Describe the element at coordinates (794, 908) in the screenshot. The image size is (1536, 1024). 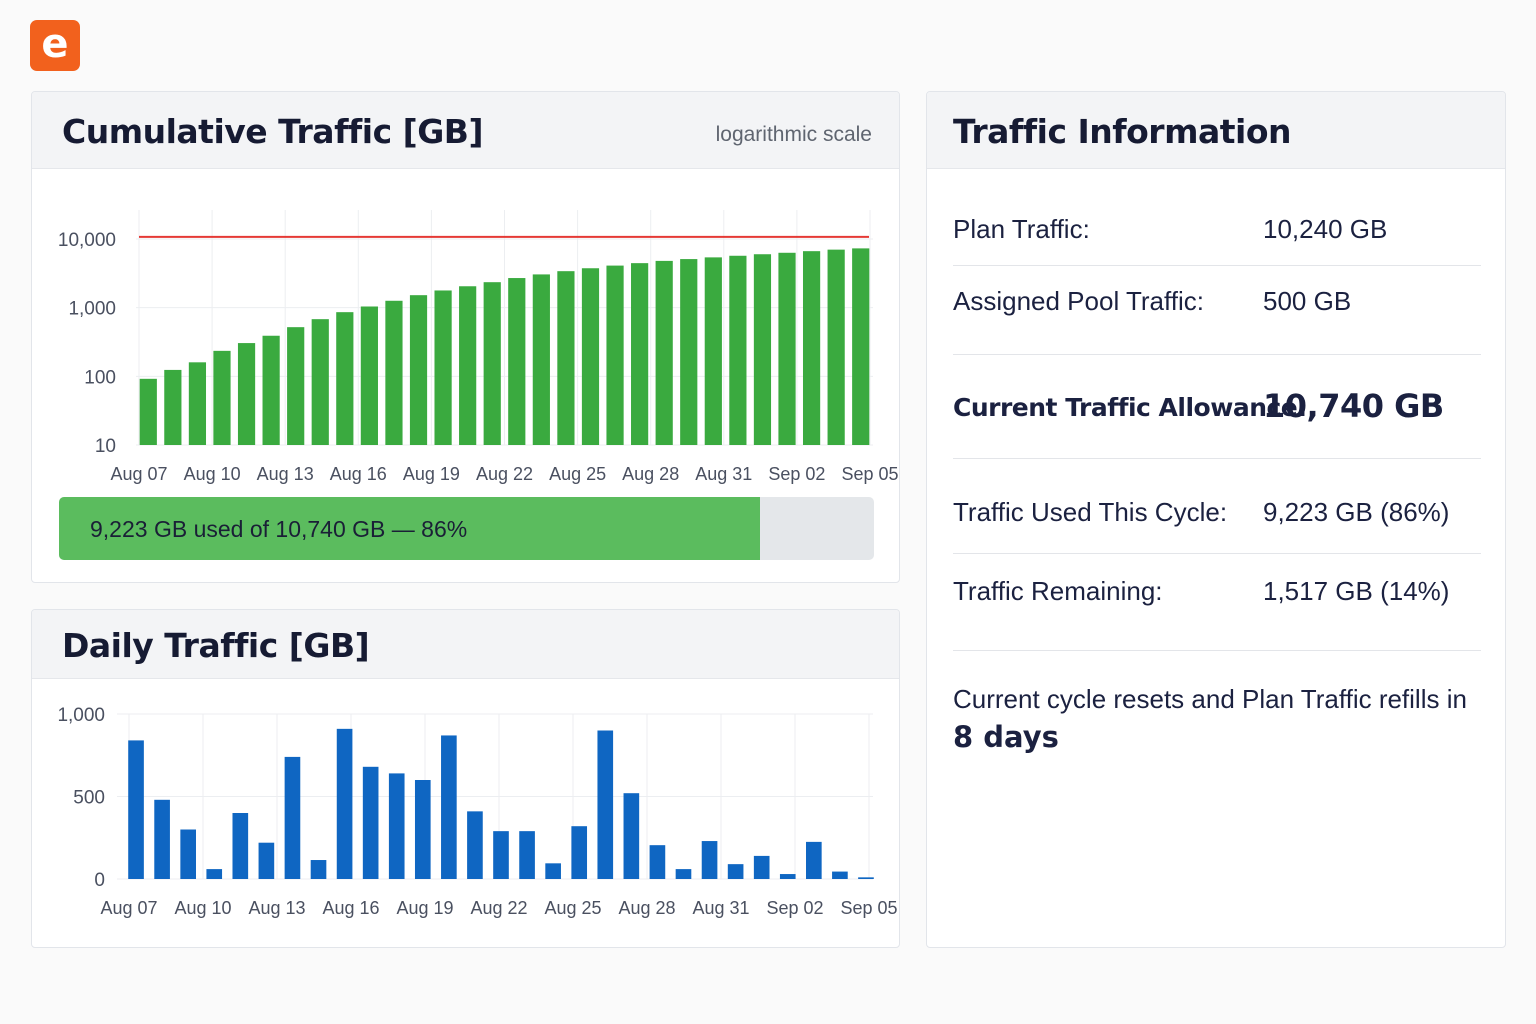
I see `x-tick-label: Sep 02` at that location.